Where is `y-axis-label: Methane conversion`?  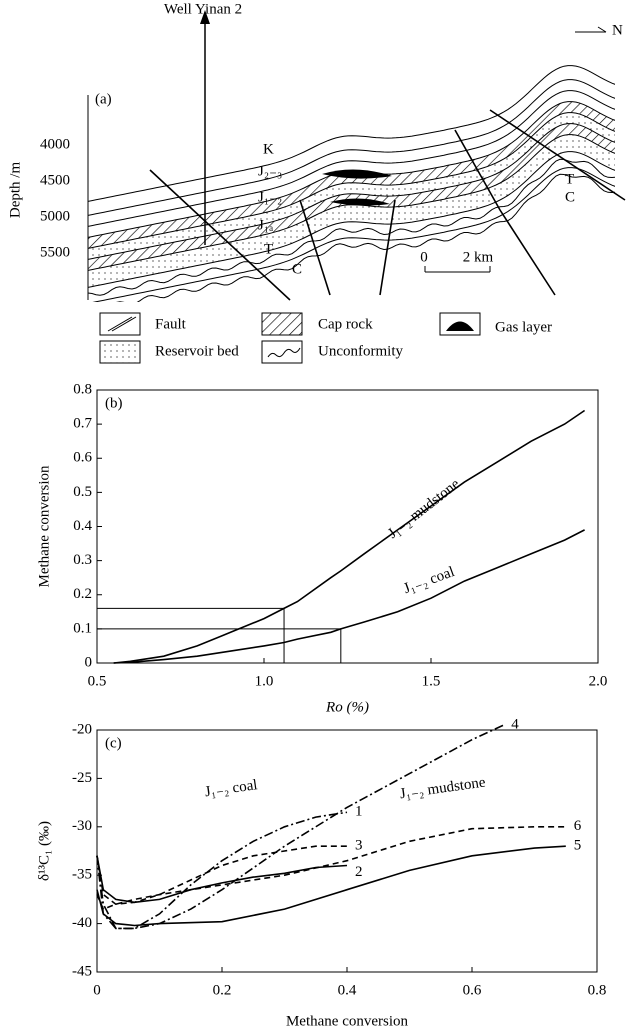
y-axis-label: Methane conversion is located at coordinates (44, 526).